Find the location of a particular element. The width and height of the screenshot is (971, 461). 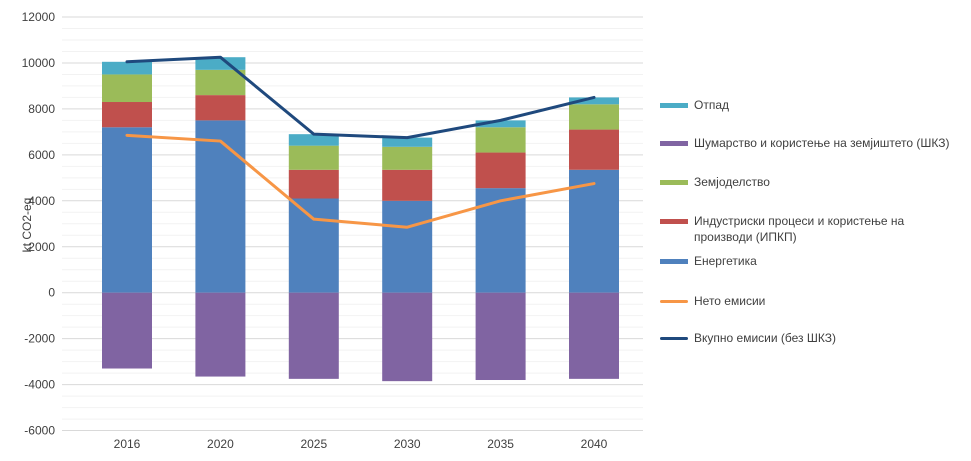

y-tick-label: 10000 is located at coordinates (39, 63).